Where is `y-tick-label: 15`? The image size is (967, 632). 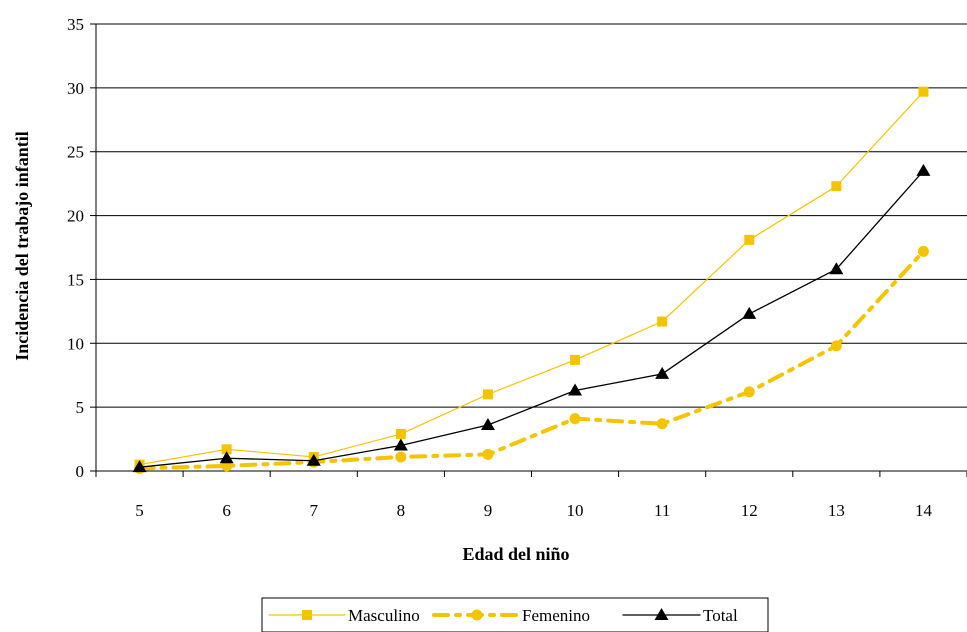
y-tick-label: 15 is located at coordinates (75, 279).